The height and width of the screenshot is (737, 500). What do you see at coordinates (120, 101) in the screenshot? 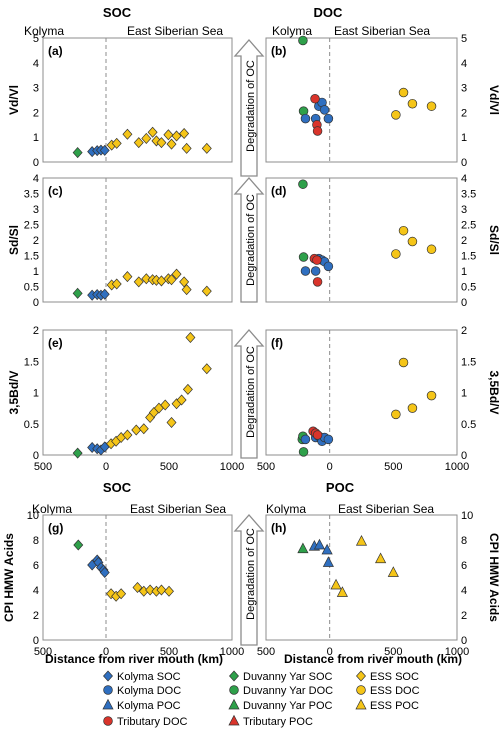
I see `panel-a: 0 1 2 3 4 5 Vd/Vl (a)` at bounding box center [120, 101].